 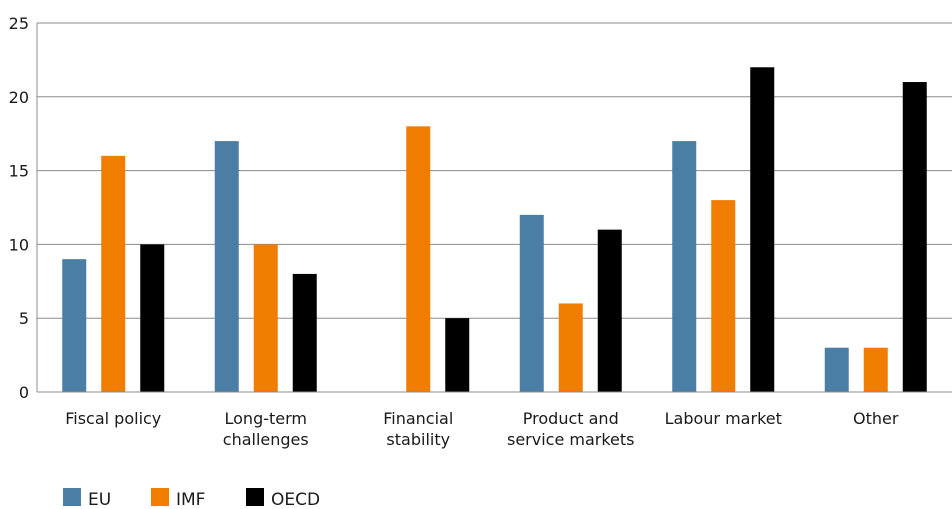 What do you see at coordinates (24, 318) in the screenshot?
I see `y-tick-label-5: 5` at bounding box center [24, 318].